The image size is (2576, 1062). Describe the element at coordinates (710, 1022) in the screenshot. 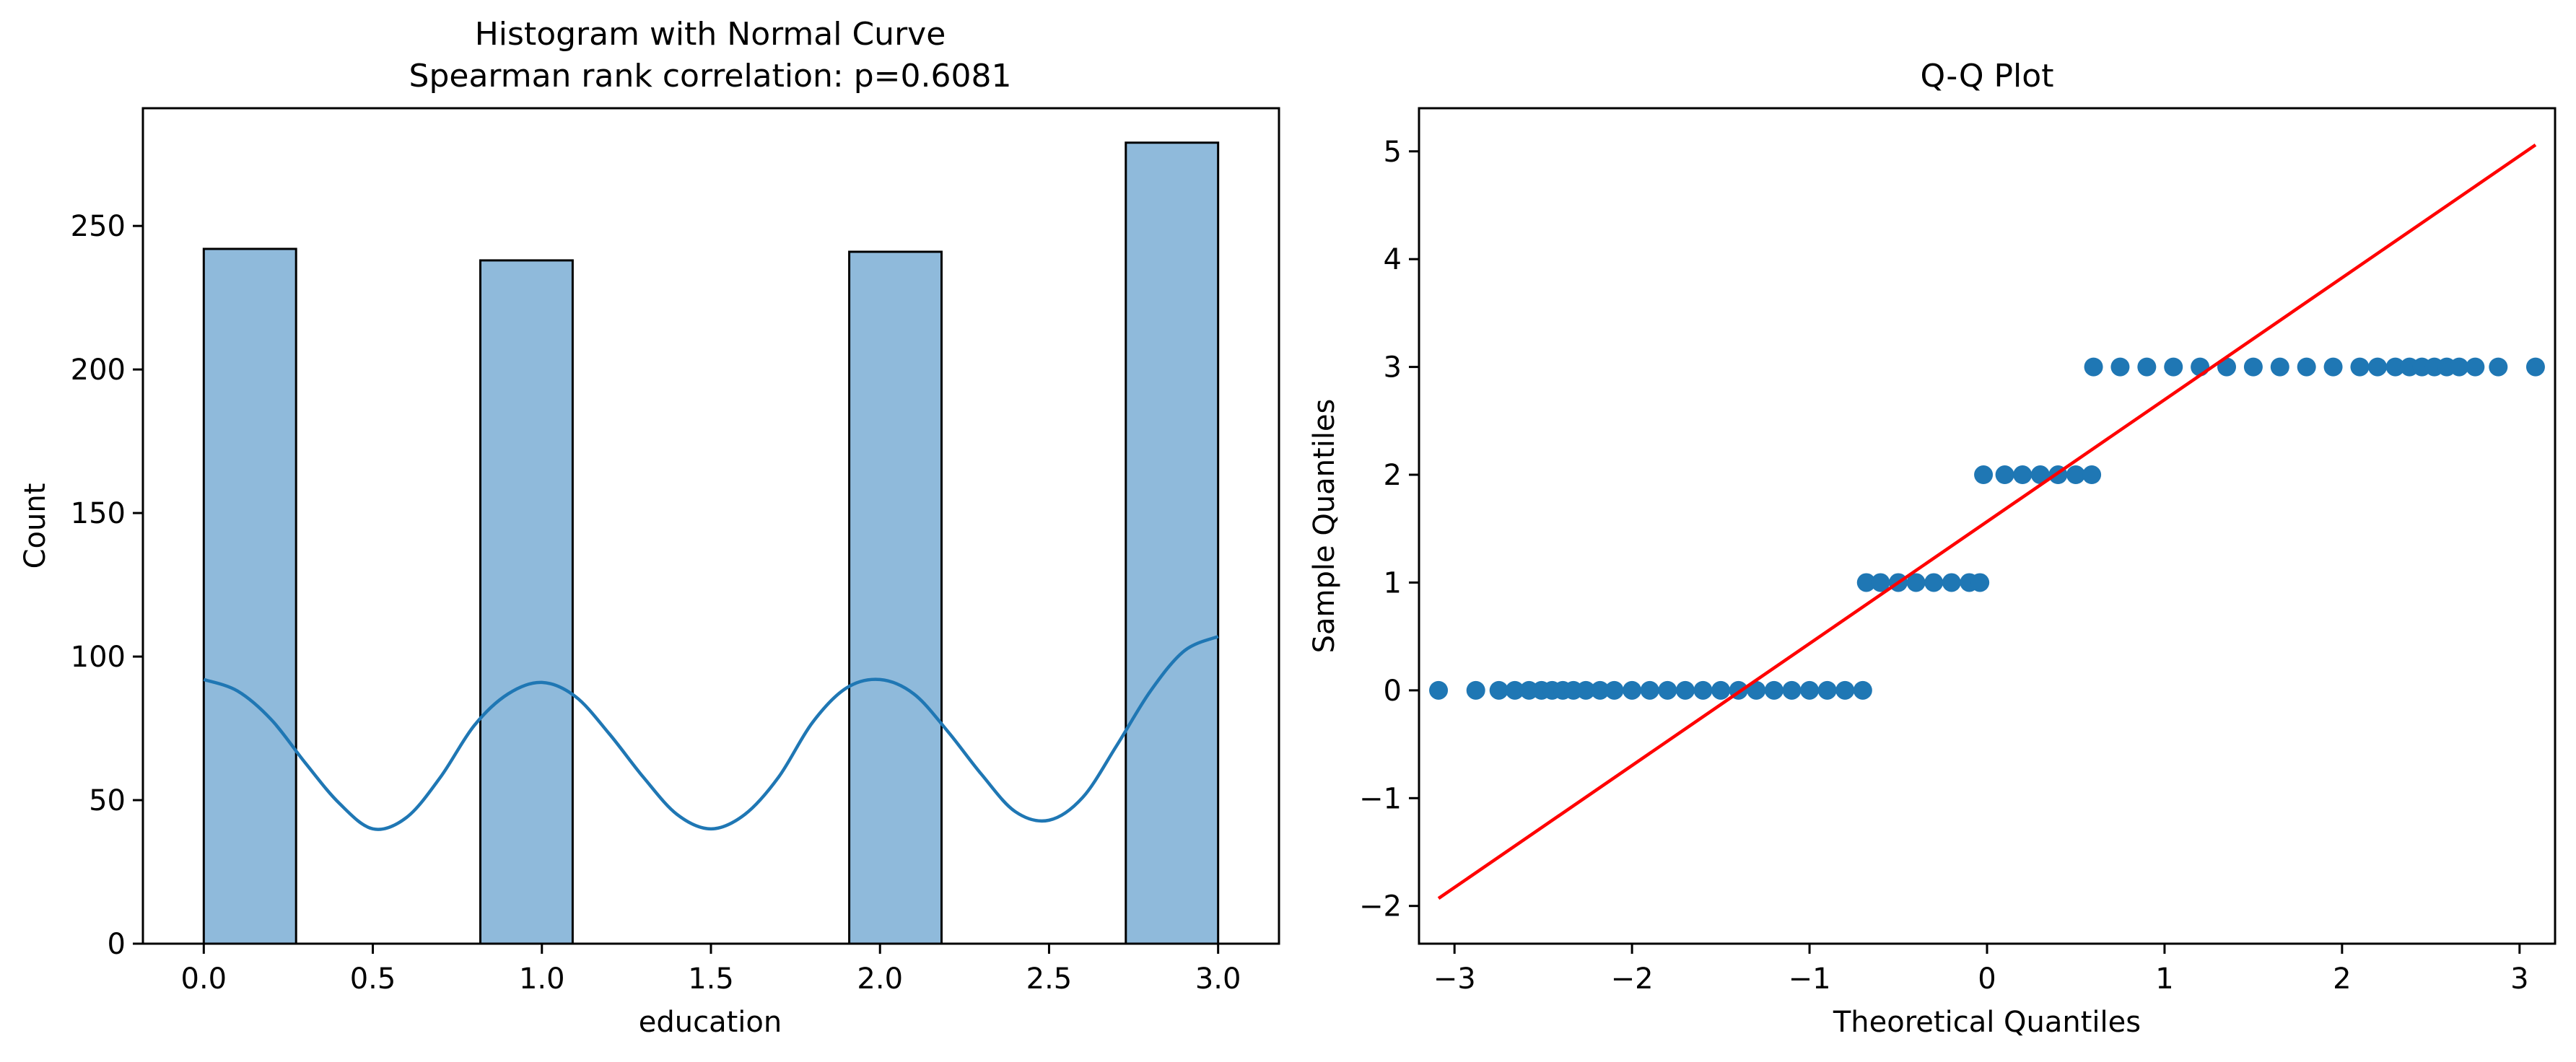

I see `histogram-x-axis-label: education` at that location.